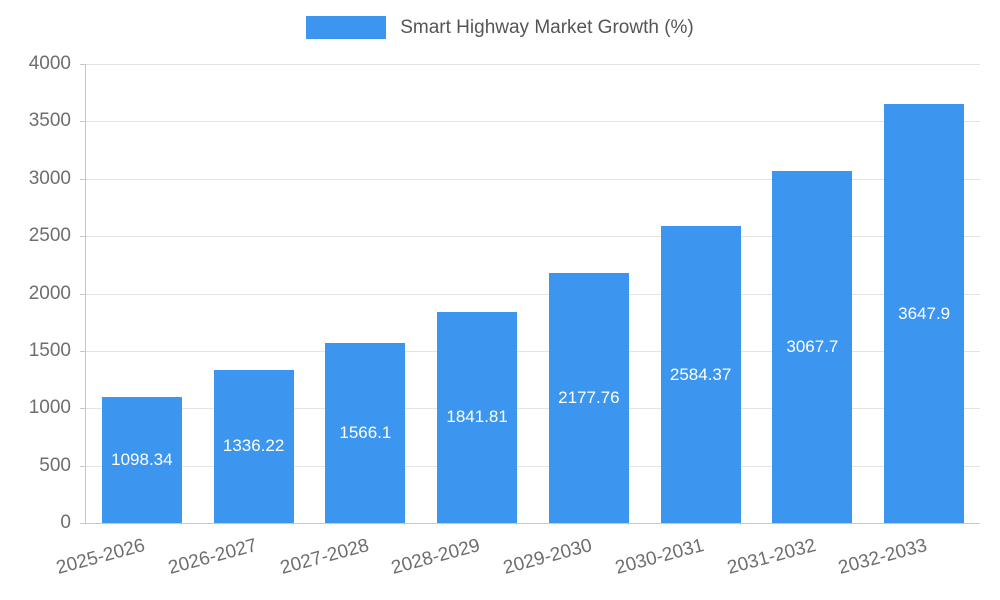 The image size is (1000, 600). Describe the element at coordinates (49, 178) in the screenshot. I see `y-tick-label: 3000` at that location.